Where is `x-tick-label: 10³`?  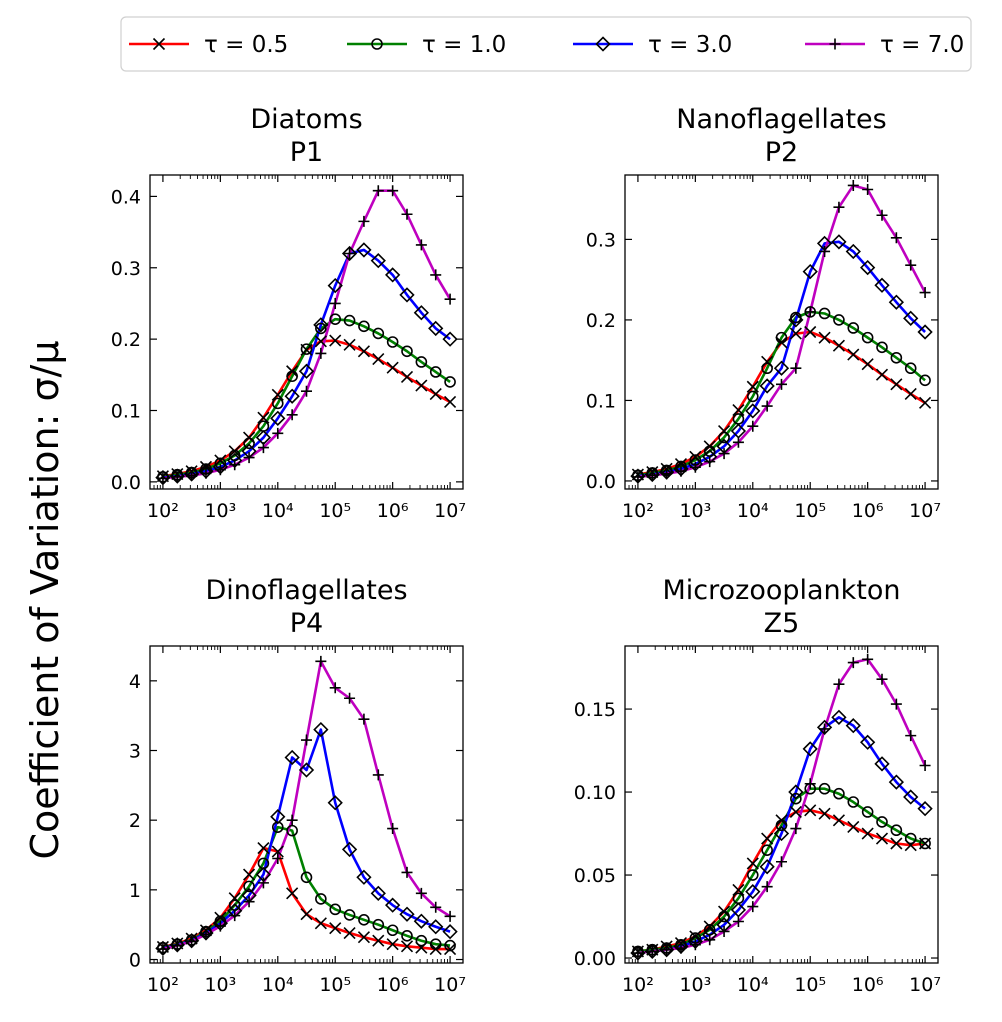 x-tick-label: 10³ is located at coordinates (695, 511).